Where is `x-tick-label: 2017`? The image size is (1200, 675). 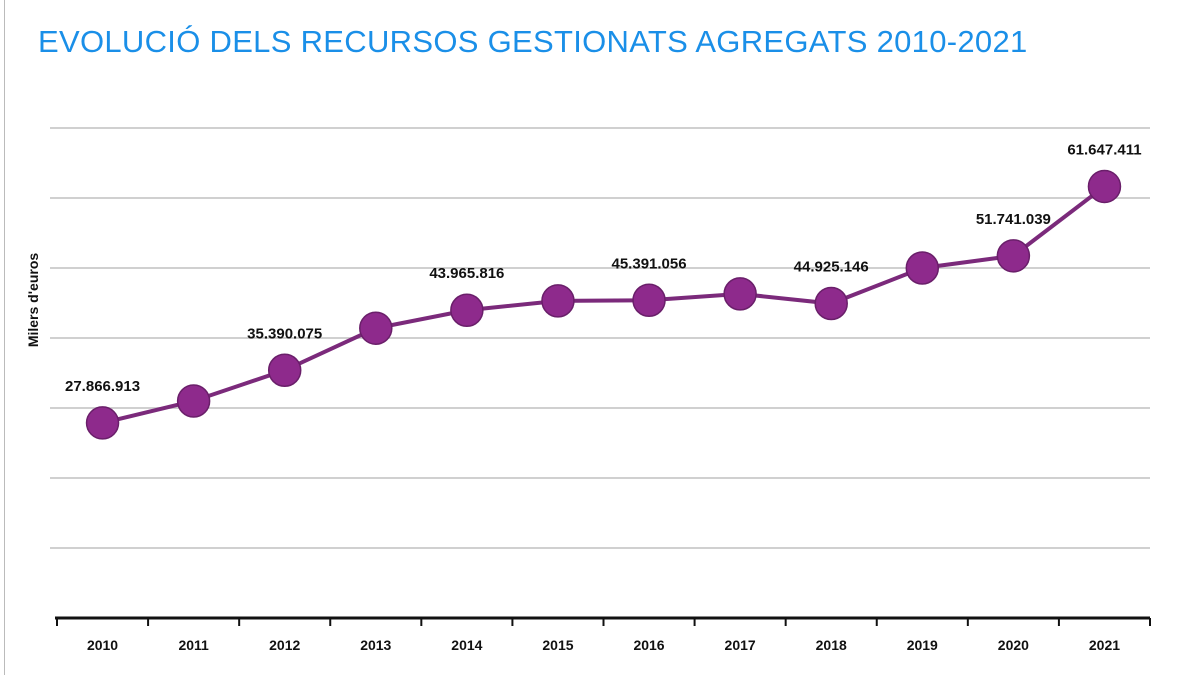 x-tick-label: 2017 is located at coordinates (740, 645).